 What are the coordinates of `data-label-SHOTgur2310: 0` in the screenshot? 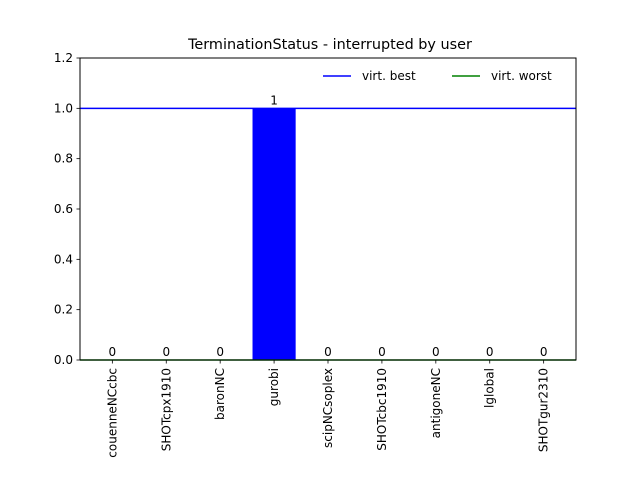 It's located at (544, 352).